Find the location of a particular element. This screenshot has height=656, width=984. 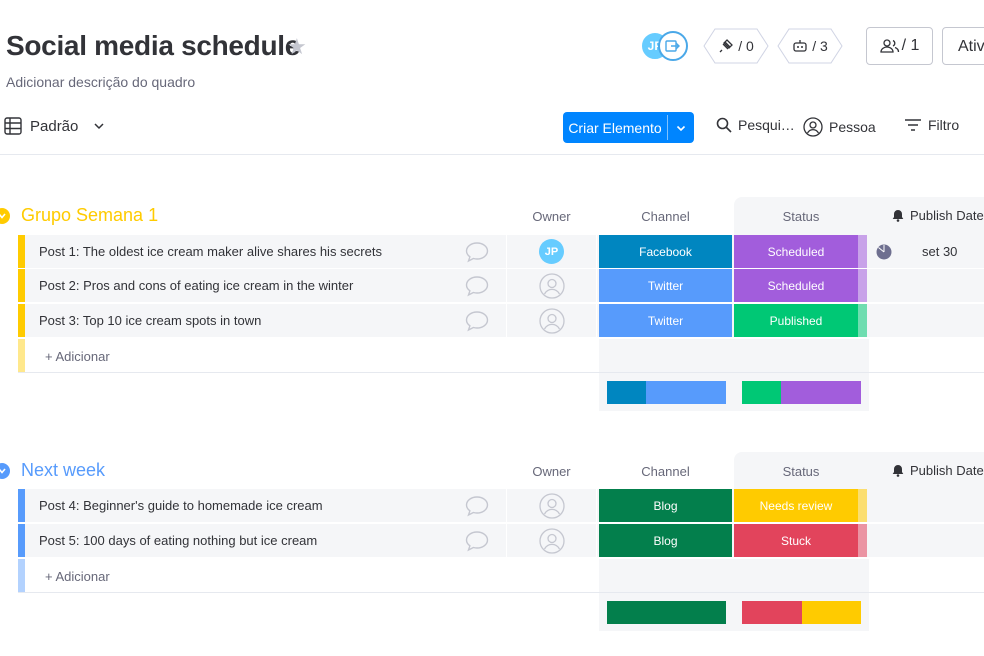

table-icon is located at coordinates (13, 126).